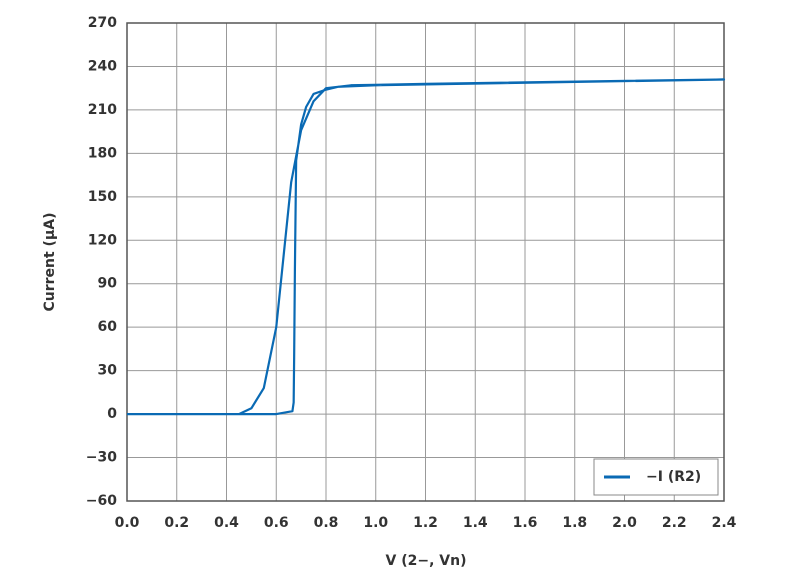 The height and width of the screenshot is (578, 791). I want to click on y-axis-label: Current (µA), so click(50, 261).